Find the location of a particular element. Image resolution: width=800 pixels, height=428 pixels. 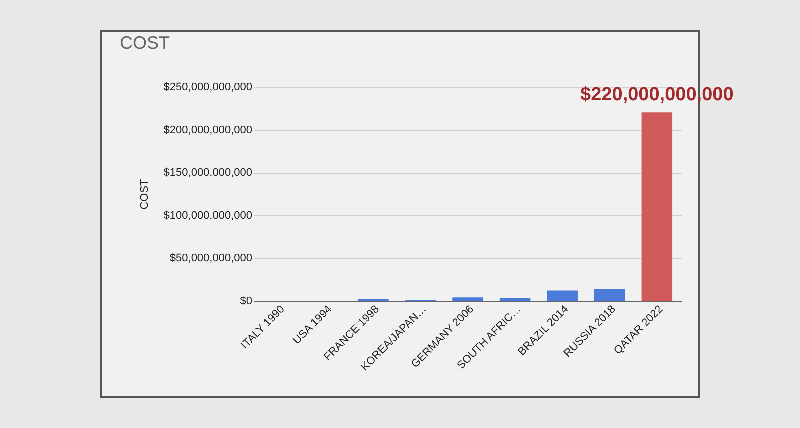

y-tick-label: $150,000,000,000 is located at coordinates (208, 173).